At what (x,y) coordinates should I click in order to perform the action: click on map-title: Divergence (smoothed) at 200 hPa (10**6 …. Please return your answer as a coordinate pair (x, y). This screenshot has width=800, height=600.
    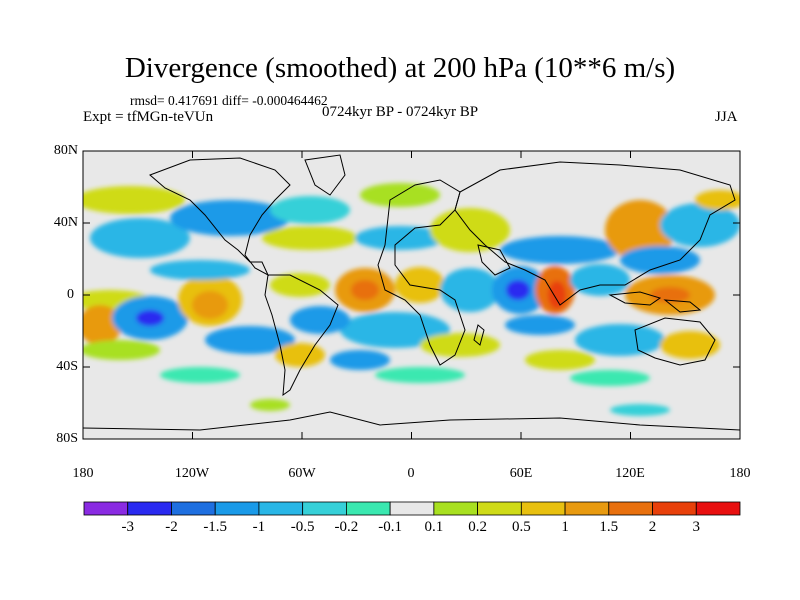
    Looking at the image, I should click on (400, 68).